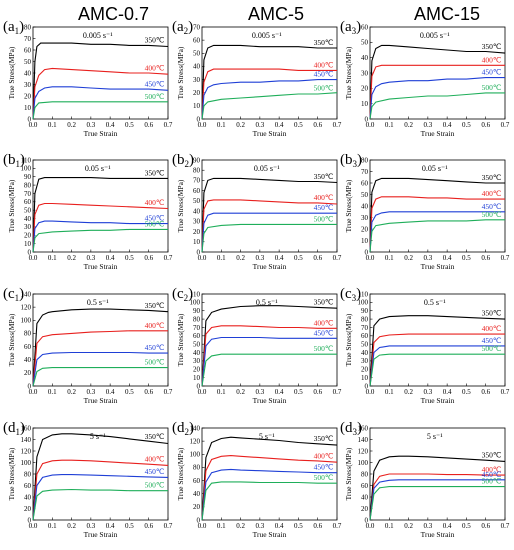  What do you see at coordinates (18, 164) in the screenshot?
I see `panel-label-index: 1` at bounding box center [18, 164].